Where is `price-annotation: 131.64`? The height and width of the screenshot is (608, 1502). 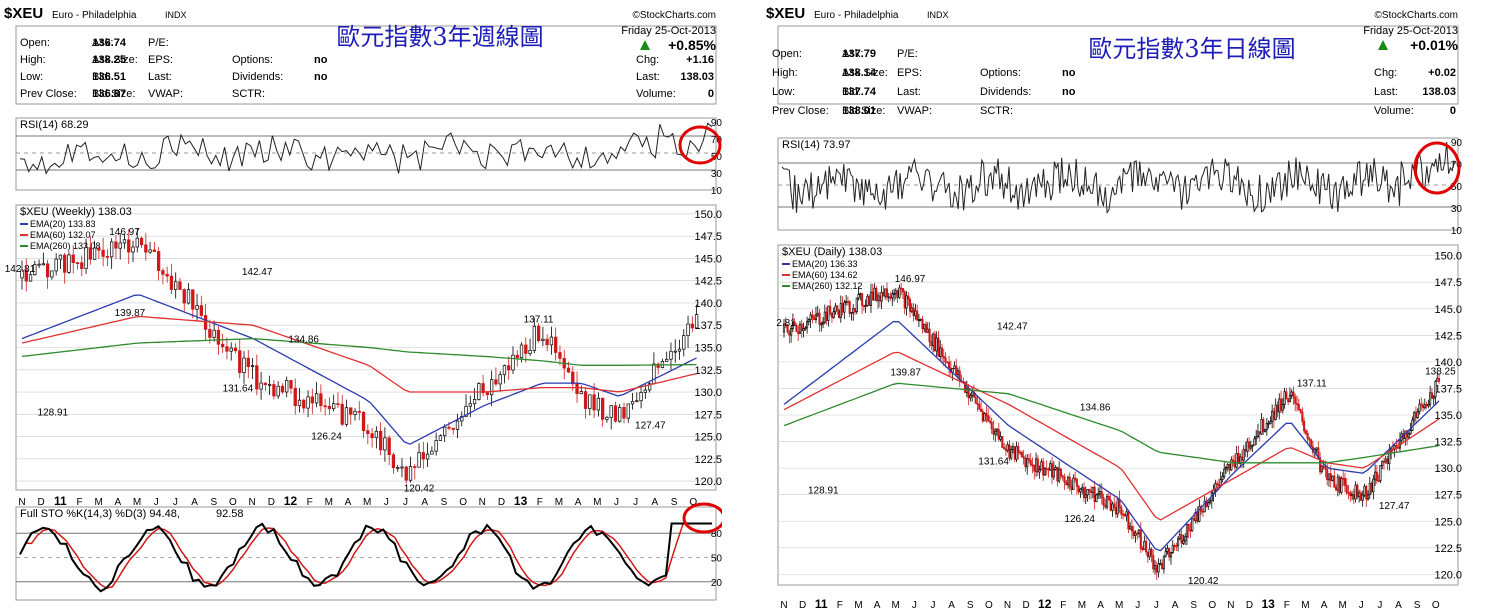
price-annotation: 131.64 is located at coordinates (238, 388).